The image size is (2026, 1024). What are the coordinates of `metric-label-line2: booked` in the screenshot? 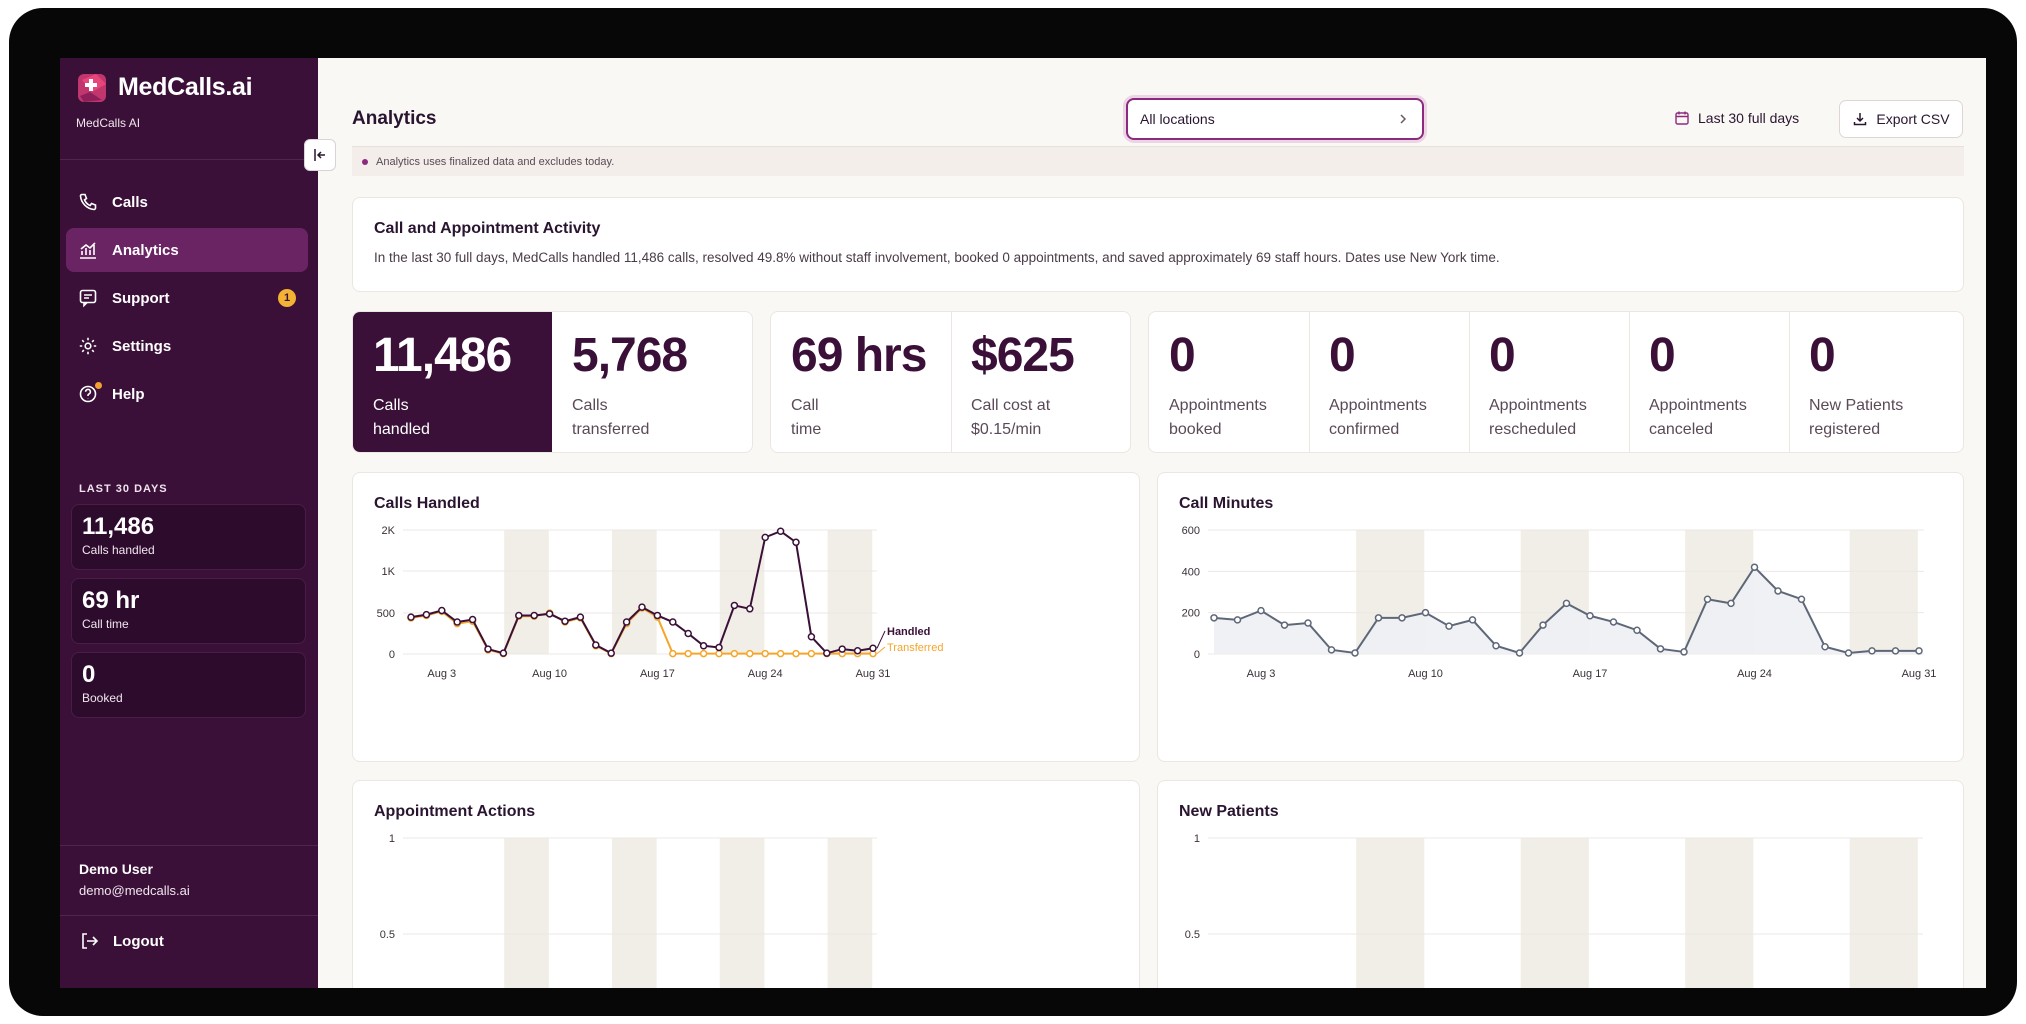 It's located at (1195, 429).